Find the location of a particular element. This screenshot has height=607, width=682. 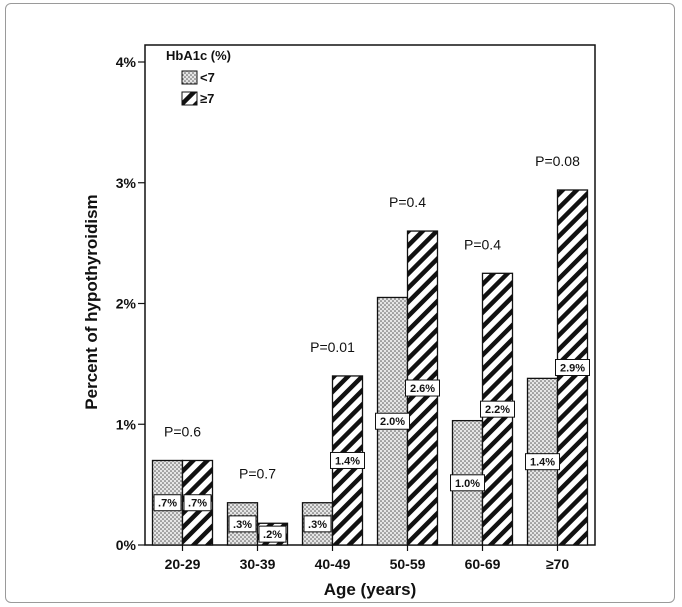

p-value-4: P=0.4 is located at coordinates (482, 244).